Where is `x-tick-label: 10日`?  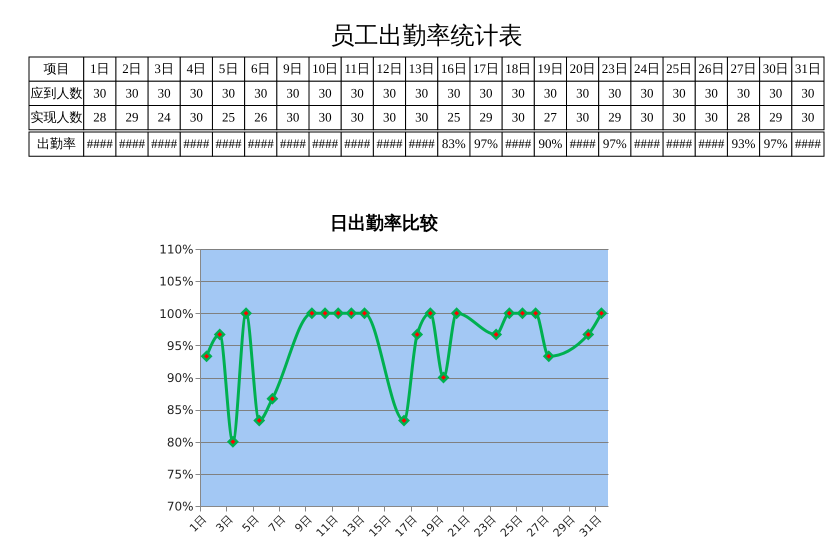 x-tick-label: 10日 is located at coordinates (325, 68).